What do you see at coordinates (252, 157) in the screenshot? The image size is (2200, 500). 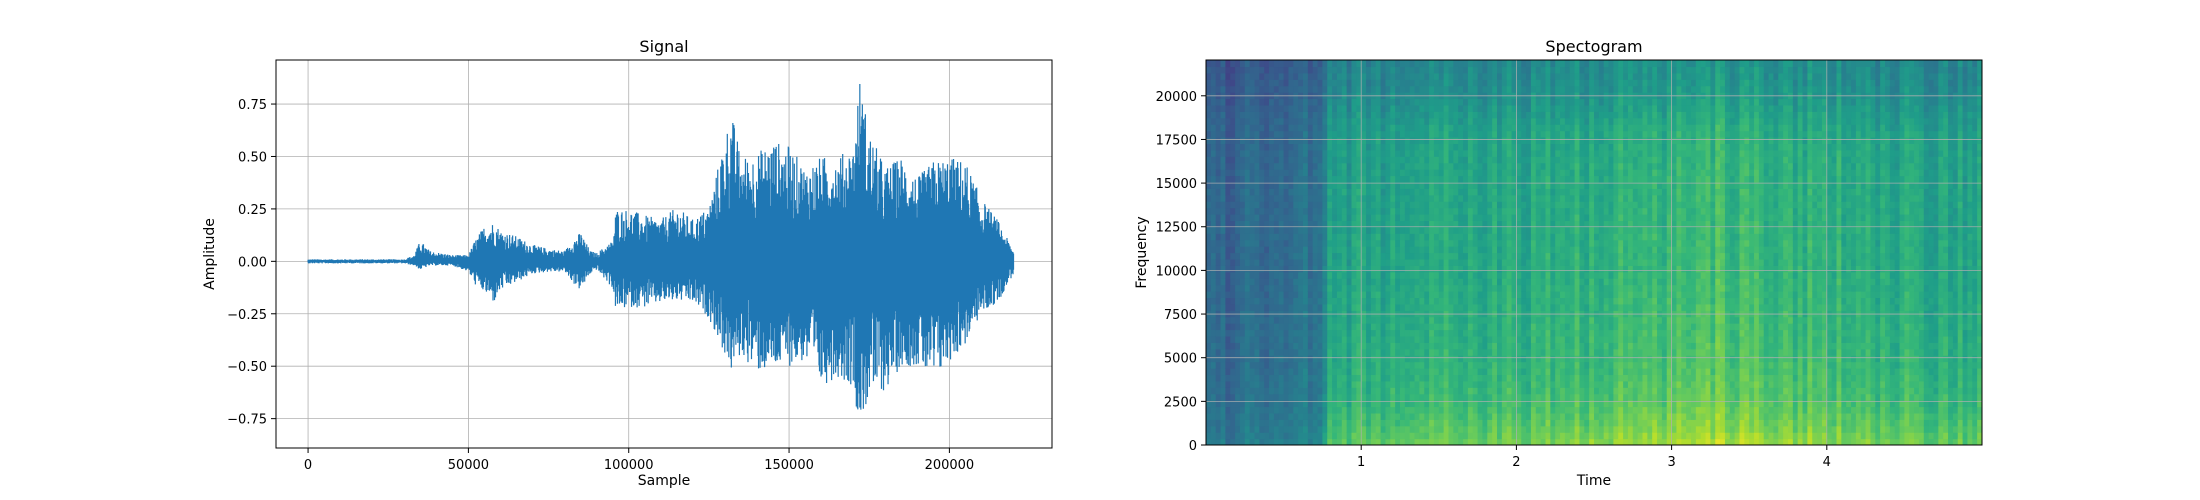 I see `signal-y-tick-label: 0.50` at bounding box center [252, 157].